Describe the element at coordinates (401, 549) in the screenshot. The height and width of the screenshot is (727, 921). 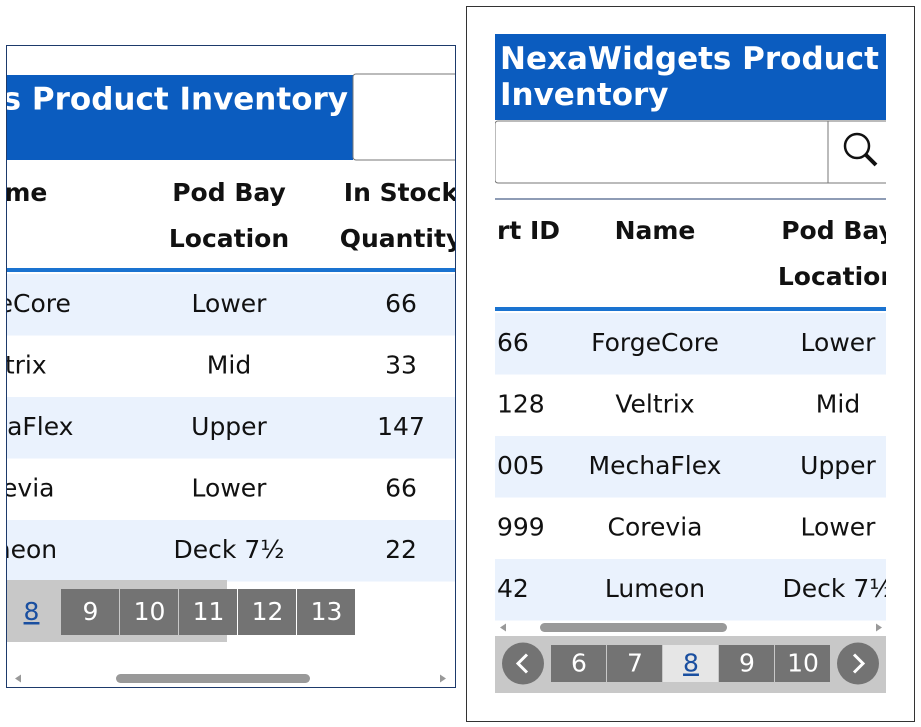
I see `cell: 22` at that location.